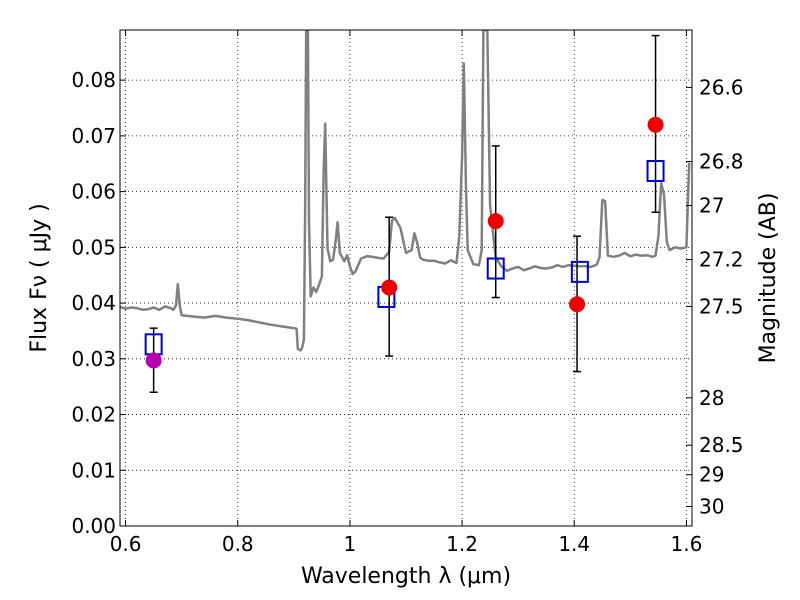 The width and height of the screenshot is (800, 600). I want to click on x-tick-label: 1.4, so click(574, 544).